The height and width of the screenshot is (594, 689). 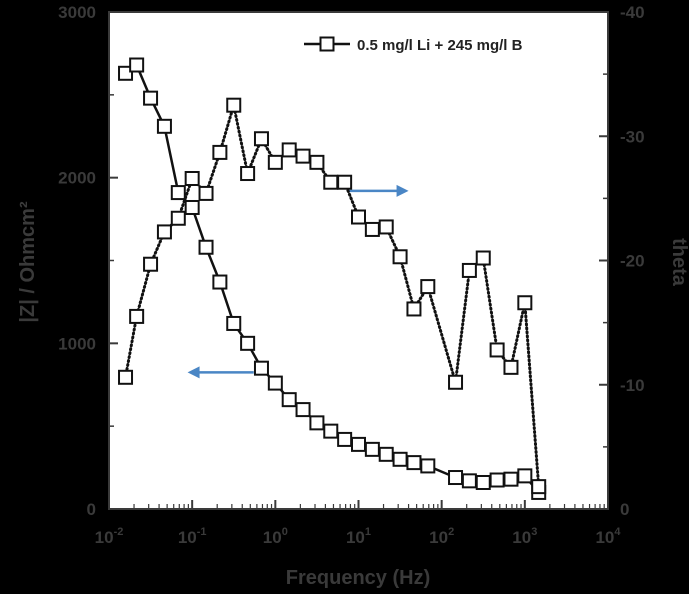 I want to click on right-y-tick-label: 0, so click(x=624, y=509).